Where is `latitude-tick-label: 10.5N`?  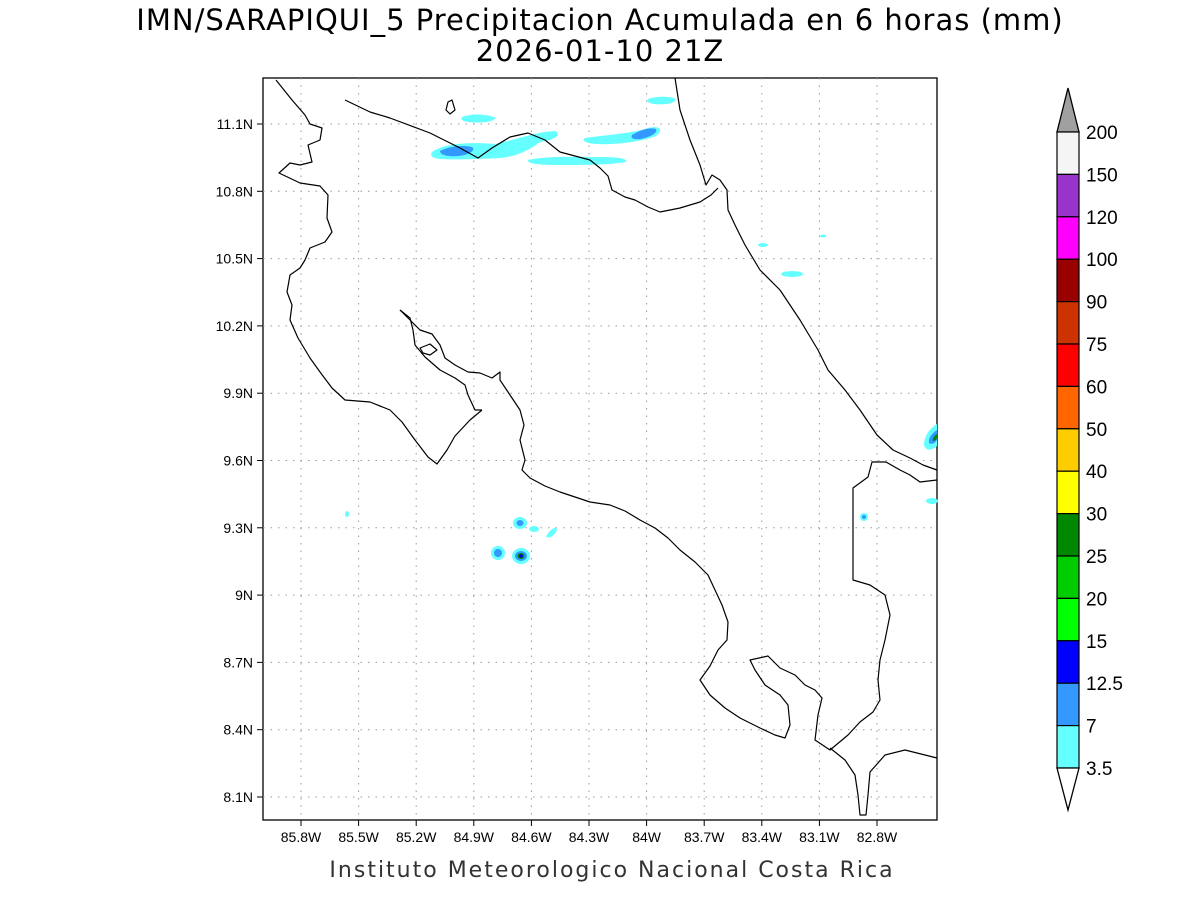 latitude-tick-label: 10.5N is located at coordinates (234, 259).